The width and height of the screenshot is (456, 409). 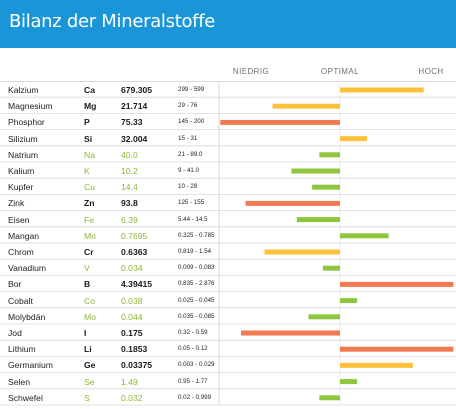 I want to click on header-bar: Bilanz der Mineralstoffe, so click(x=228, y=24).